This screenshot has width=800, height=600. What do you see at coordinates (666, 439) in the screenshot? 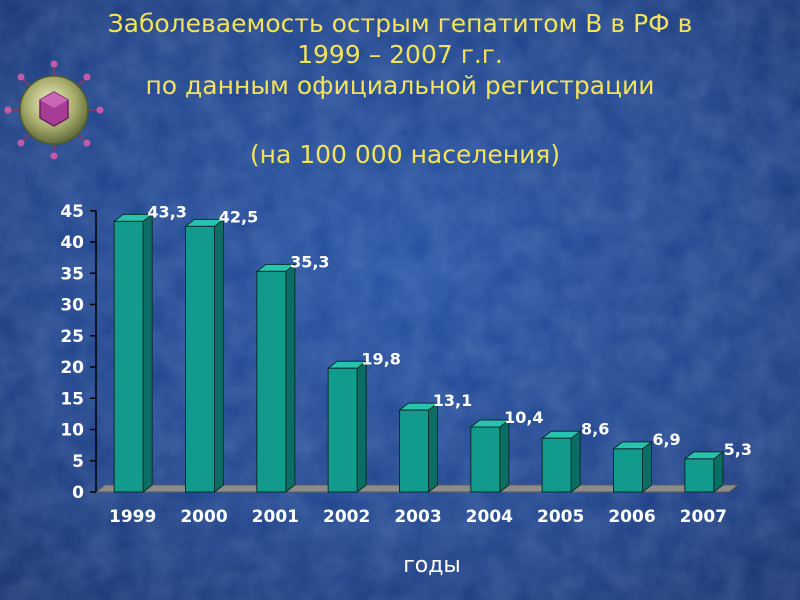
I see `data-label: 6,9` at bounding box center [666, 439].